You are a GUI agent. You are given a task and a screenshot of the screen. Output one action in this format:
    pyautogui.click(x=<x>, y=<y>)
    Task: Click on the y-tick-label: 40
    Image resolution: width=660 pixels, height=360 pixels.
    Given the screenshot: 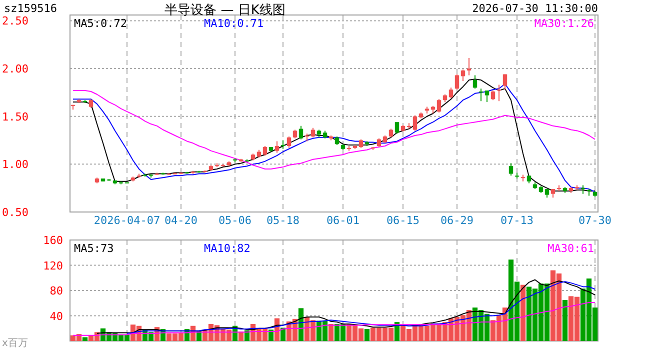 What is the action you would take?
    pyautogui.click(x=56, y=316)
    